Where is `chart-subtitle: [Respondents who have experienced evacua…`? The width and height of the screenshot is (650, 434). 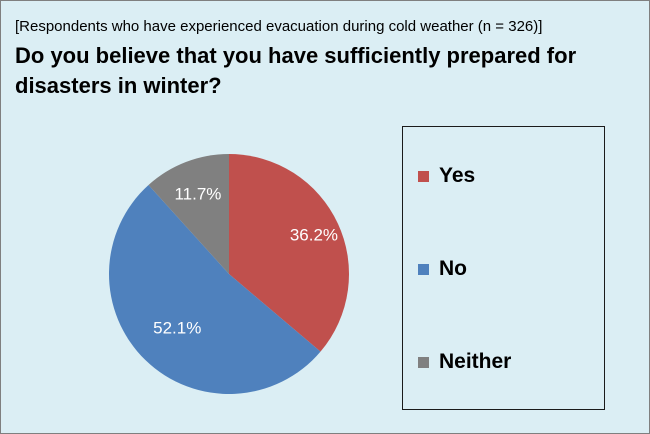
chart-subtitle: [Respondents who have experienced evacua… is located at coordinates (279, 26).